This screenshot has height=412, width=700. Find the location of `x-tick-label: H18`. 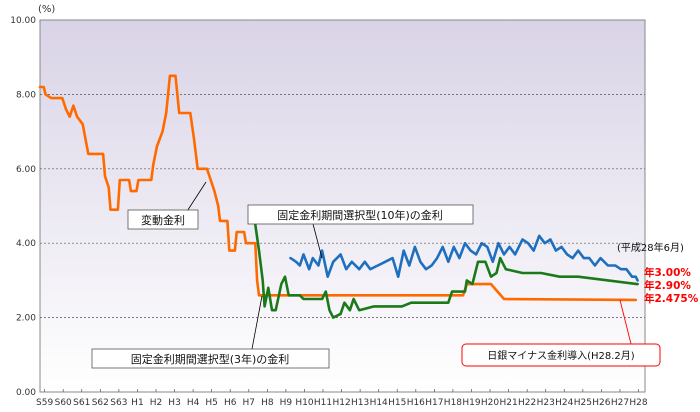

x-tick-label: H18 is located at coordinates (453, 403).